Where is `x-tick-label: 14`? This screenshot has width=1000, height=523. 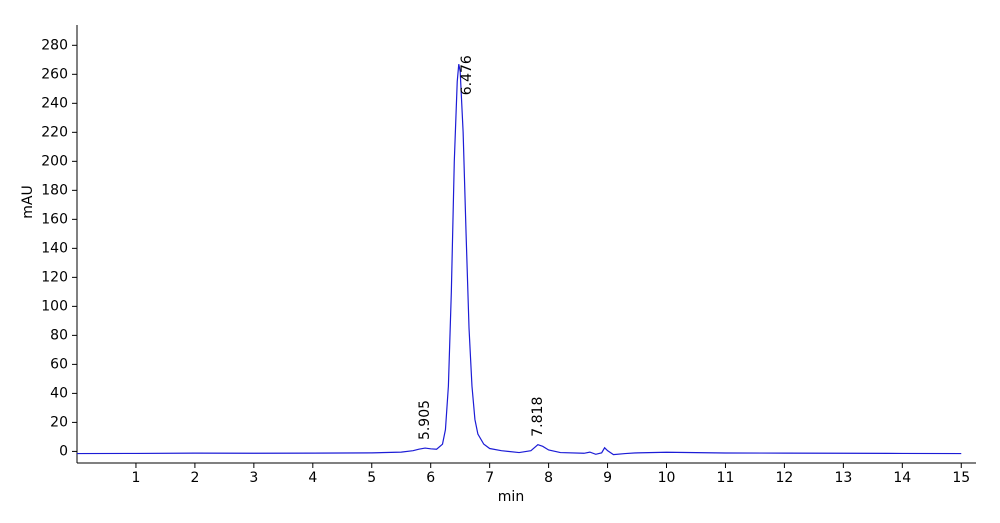
x-tick-label: 14 is located at coordinates (902, 478).